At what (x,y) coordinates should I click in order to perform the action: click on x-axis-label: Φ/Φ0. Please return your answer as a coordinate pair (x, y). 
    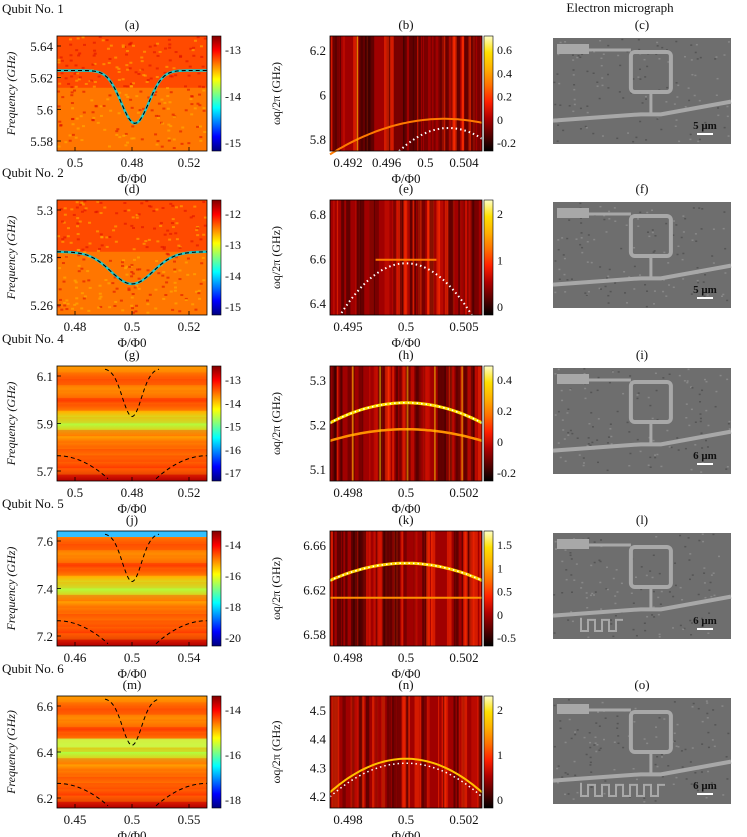
    Looking at the image, I should click on (131, 178).